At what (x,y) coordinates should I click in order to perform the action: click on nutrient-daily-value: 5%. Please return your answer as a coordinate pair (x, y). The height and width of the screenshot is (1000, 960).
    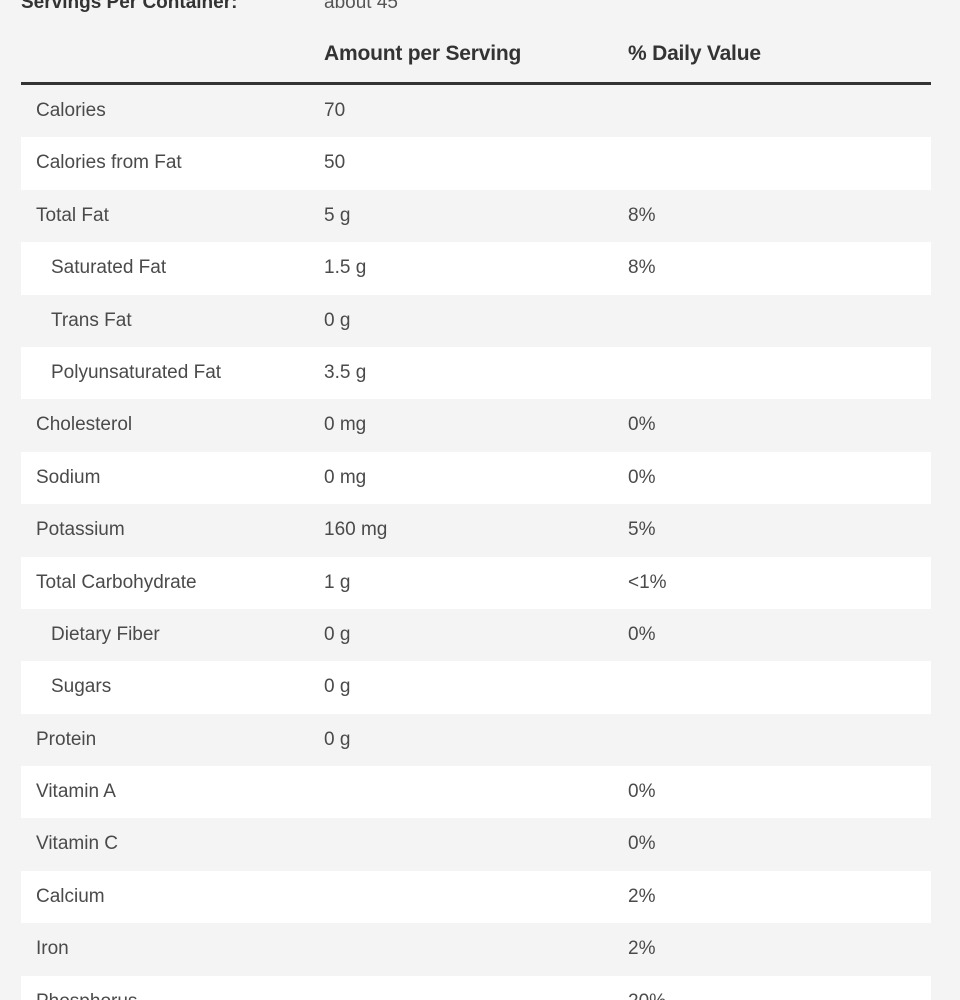
    Looking at the image, I should click on (642, 530).